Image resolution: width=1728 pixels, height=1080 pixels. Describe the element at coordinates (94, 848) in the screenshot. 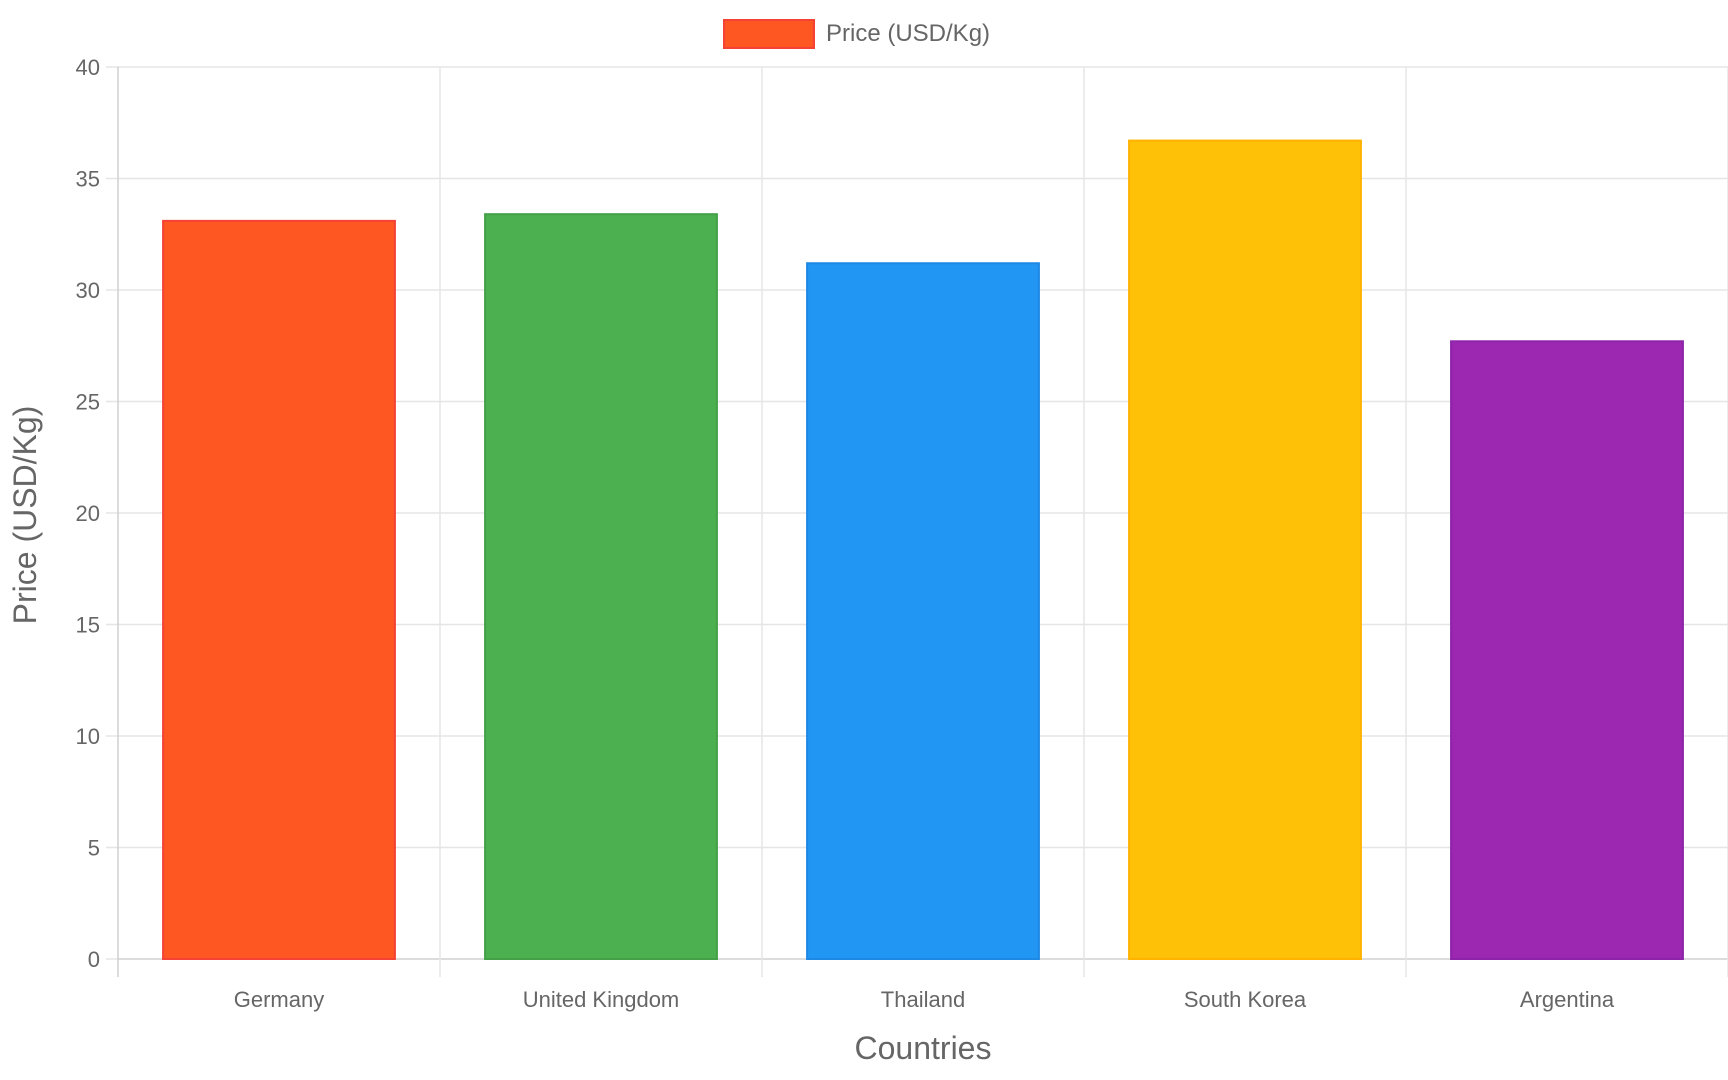

I see `y-tick-label: 5` at that location.